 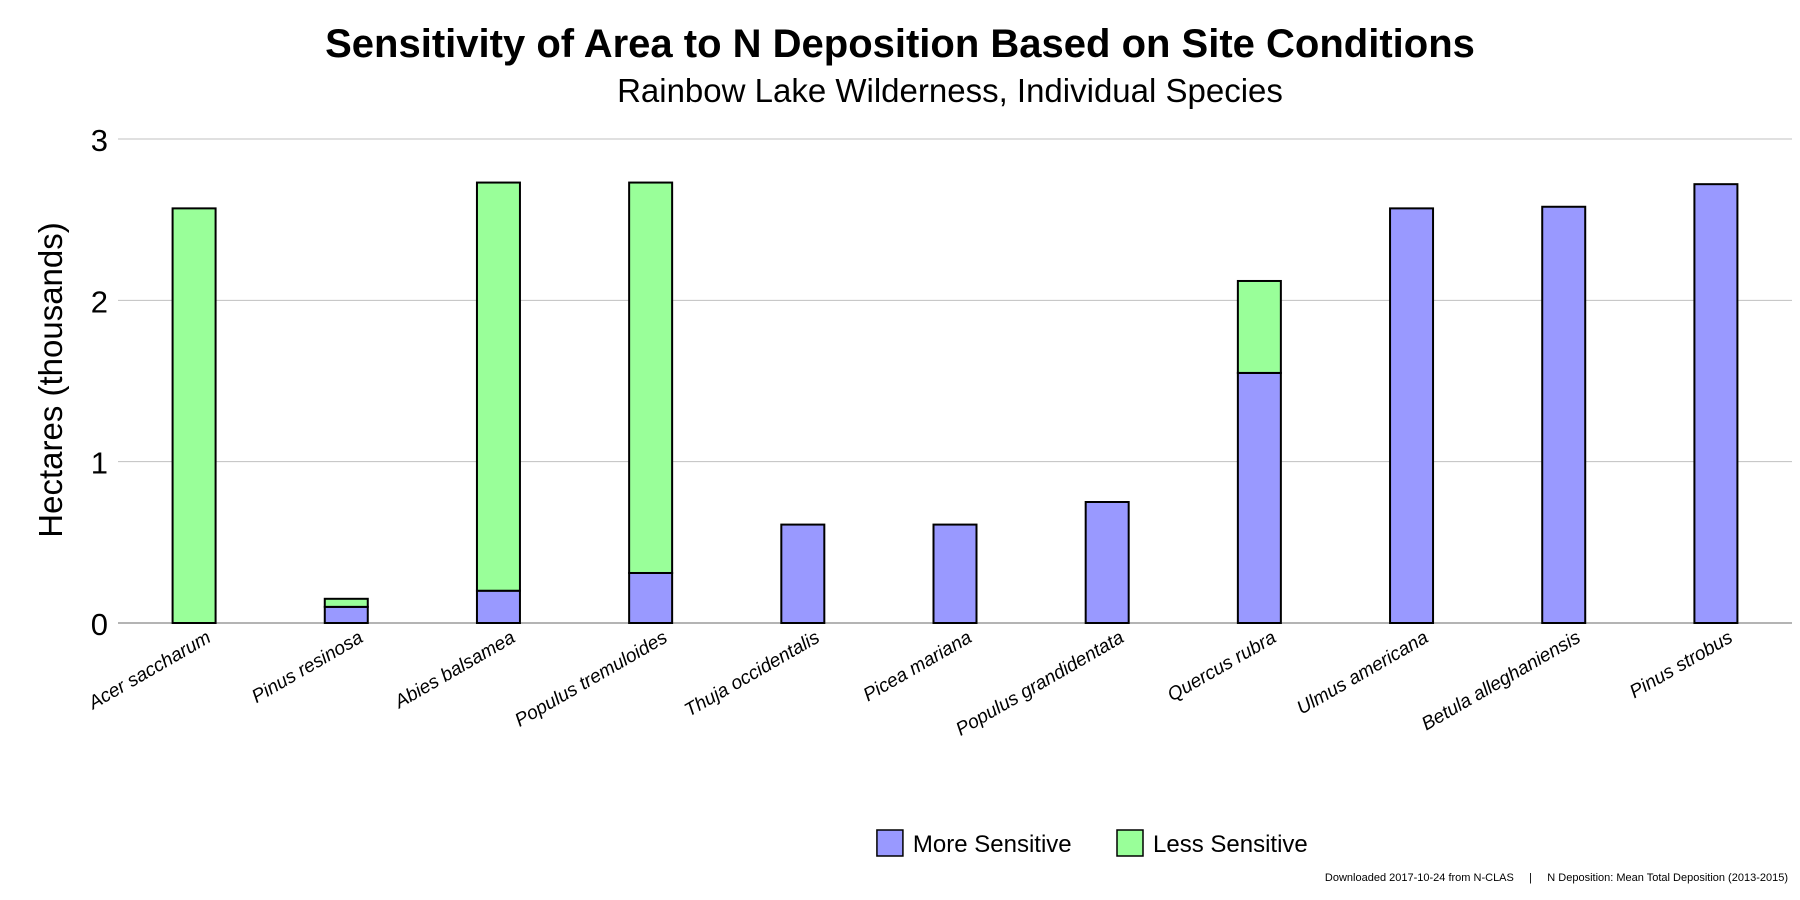 What do you see at coordinates (50, 379) in the screenshot?
I see `y-axis-label: Hectares (thousands)` at bounding box center [50, 379].